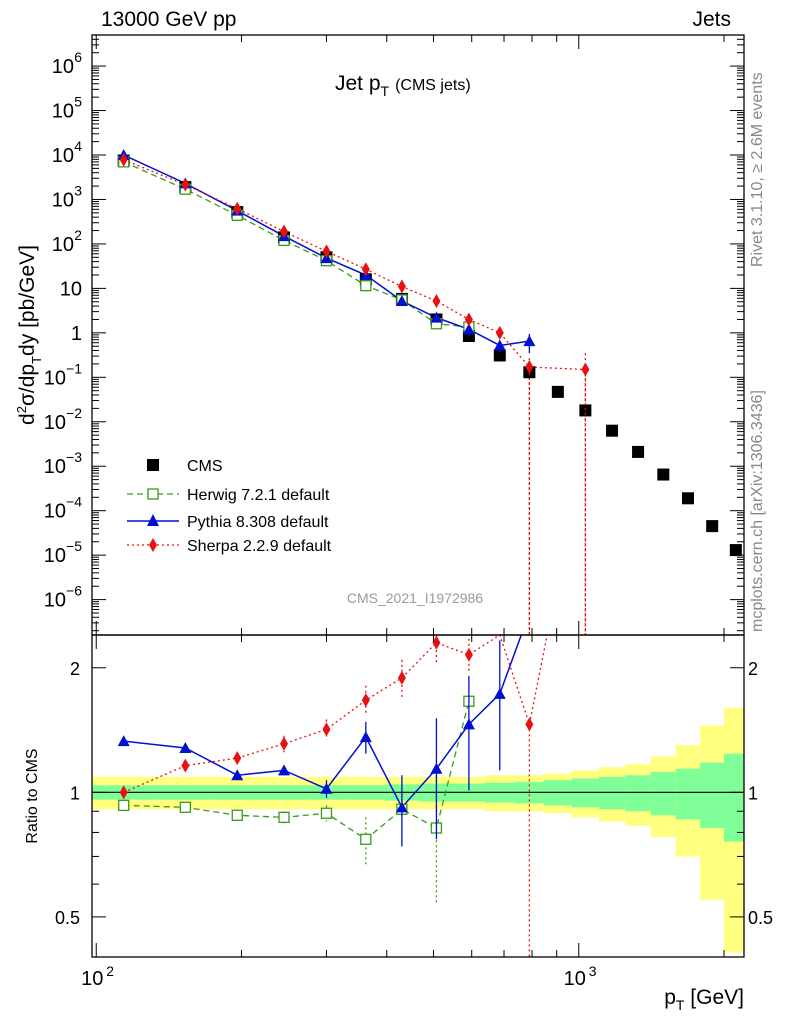 This screenshot has height=1024, width=786. What do you see at coordinates (415, 598) in the screenshot?
I see `analysis-watermark: CMS_2021_I1972986` at bounding box center [415, 598].